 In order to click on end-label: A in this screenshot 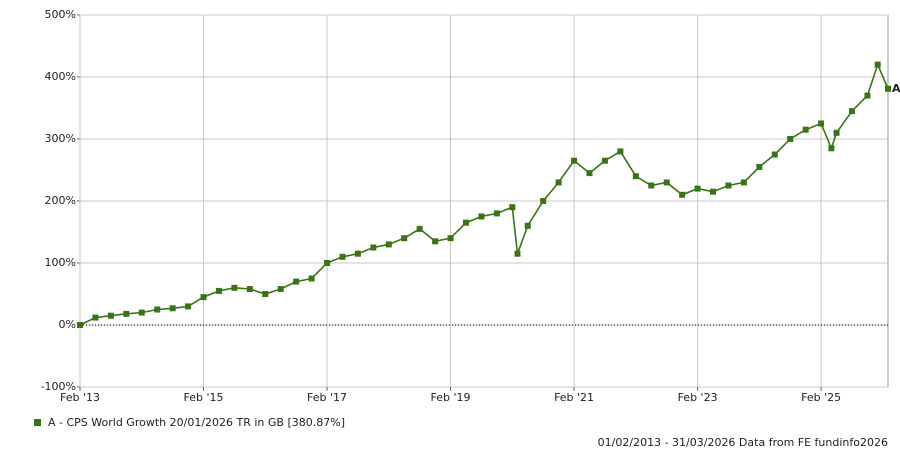, I will do `click(896, 88)`.